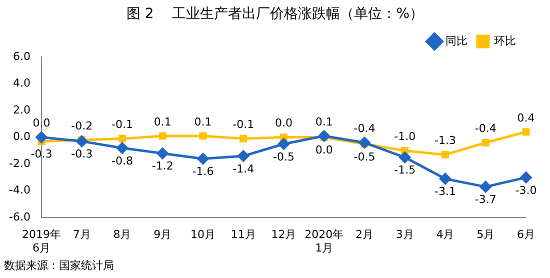  I want to click on x-tick-label: 10月, so click(203, 235).